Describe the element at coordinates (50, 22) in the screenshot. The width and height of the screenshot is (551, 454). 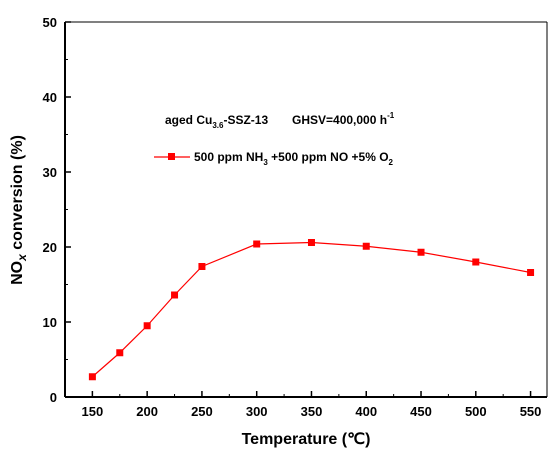
I see `y-tick-label: 50` at that location.